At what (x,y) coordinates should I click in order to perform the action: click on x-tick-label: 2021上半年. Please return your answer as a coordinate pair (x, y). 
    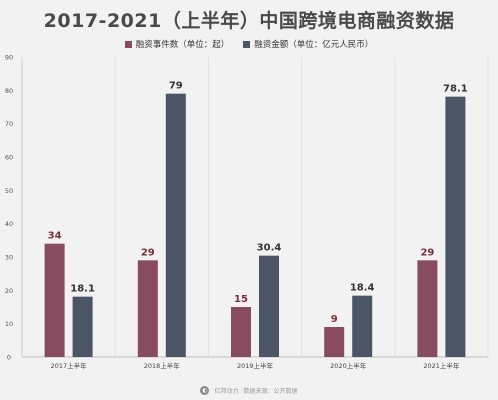
    Looking at the image, I should click on (441, 365).